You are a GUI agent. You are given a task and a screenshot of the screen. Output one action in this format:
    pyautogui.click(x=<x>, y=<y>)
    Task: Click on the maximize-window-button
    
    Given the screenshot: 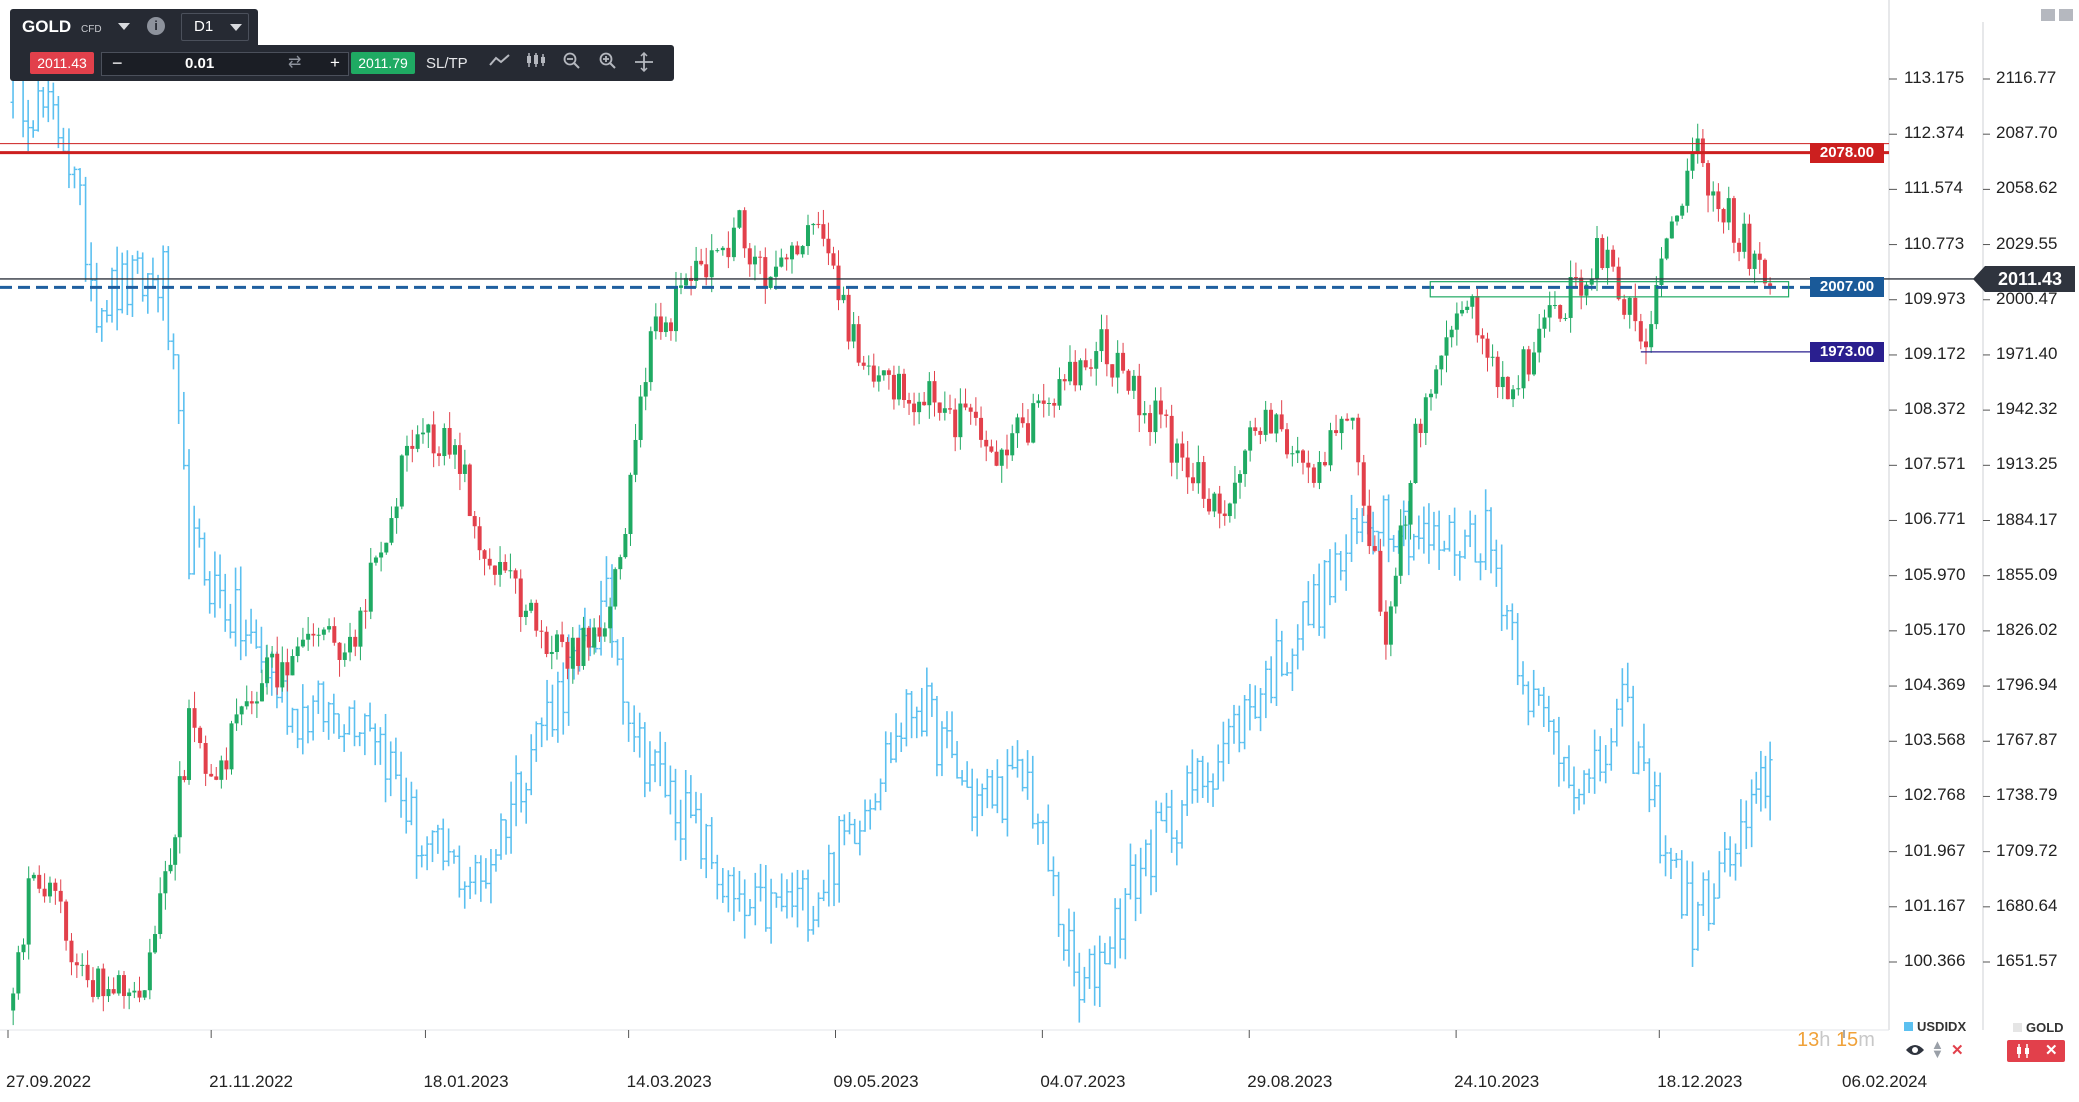 What is the action you would take?
    pyautogui.click(x=2066, y=15)
    